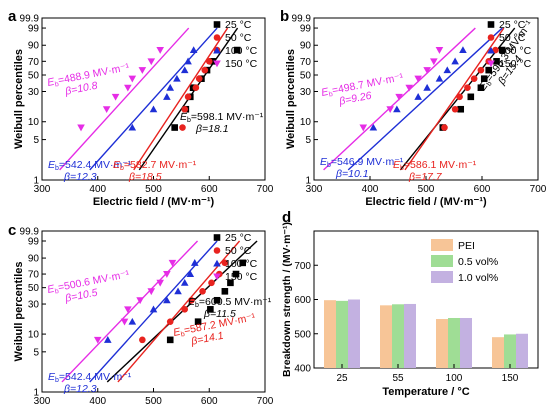 The height and width of the screenshot is (409, 554). What do you see at coordinates (466, 246) in the screenshot?
I see `legend-label: PEI` at bounding box center [466, 246].